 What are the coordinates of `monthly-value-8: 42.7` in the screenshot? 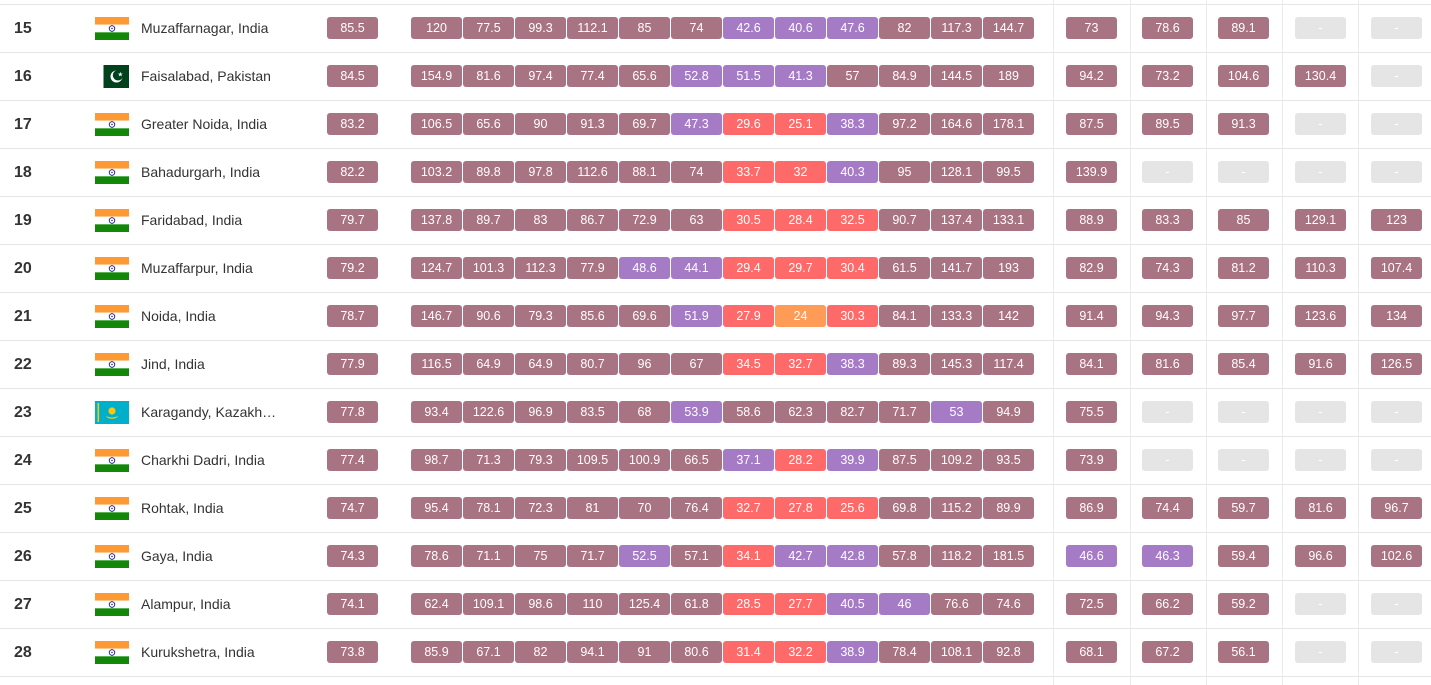 It's located at (800, 556).